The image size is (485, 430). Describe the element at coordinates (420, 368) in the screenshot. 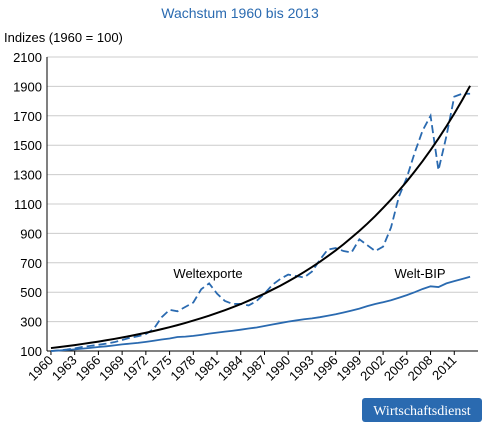

I see `x-tick-label: 2008` at that location.